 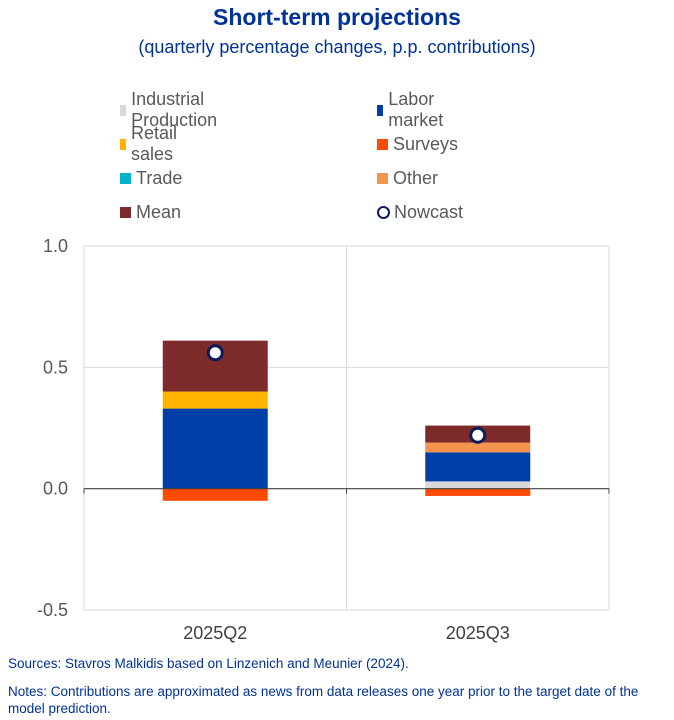 I want to click on nowcast-marker-2025Q2, so click(x=215, y=353).